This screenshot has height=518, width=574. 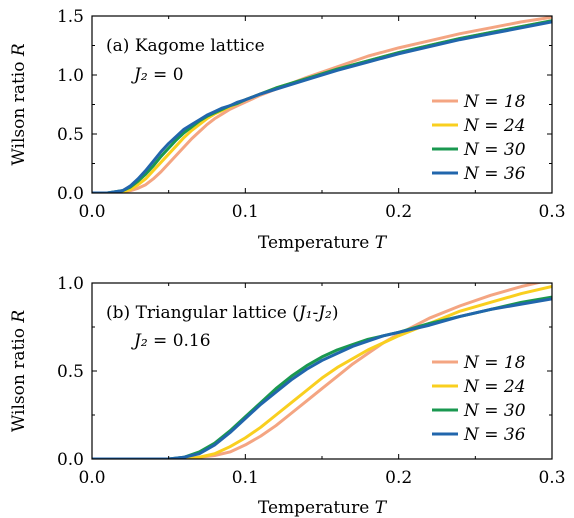 I want to click on y-tick-label: 1.5, so click(x=70, y=17).